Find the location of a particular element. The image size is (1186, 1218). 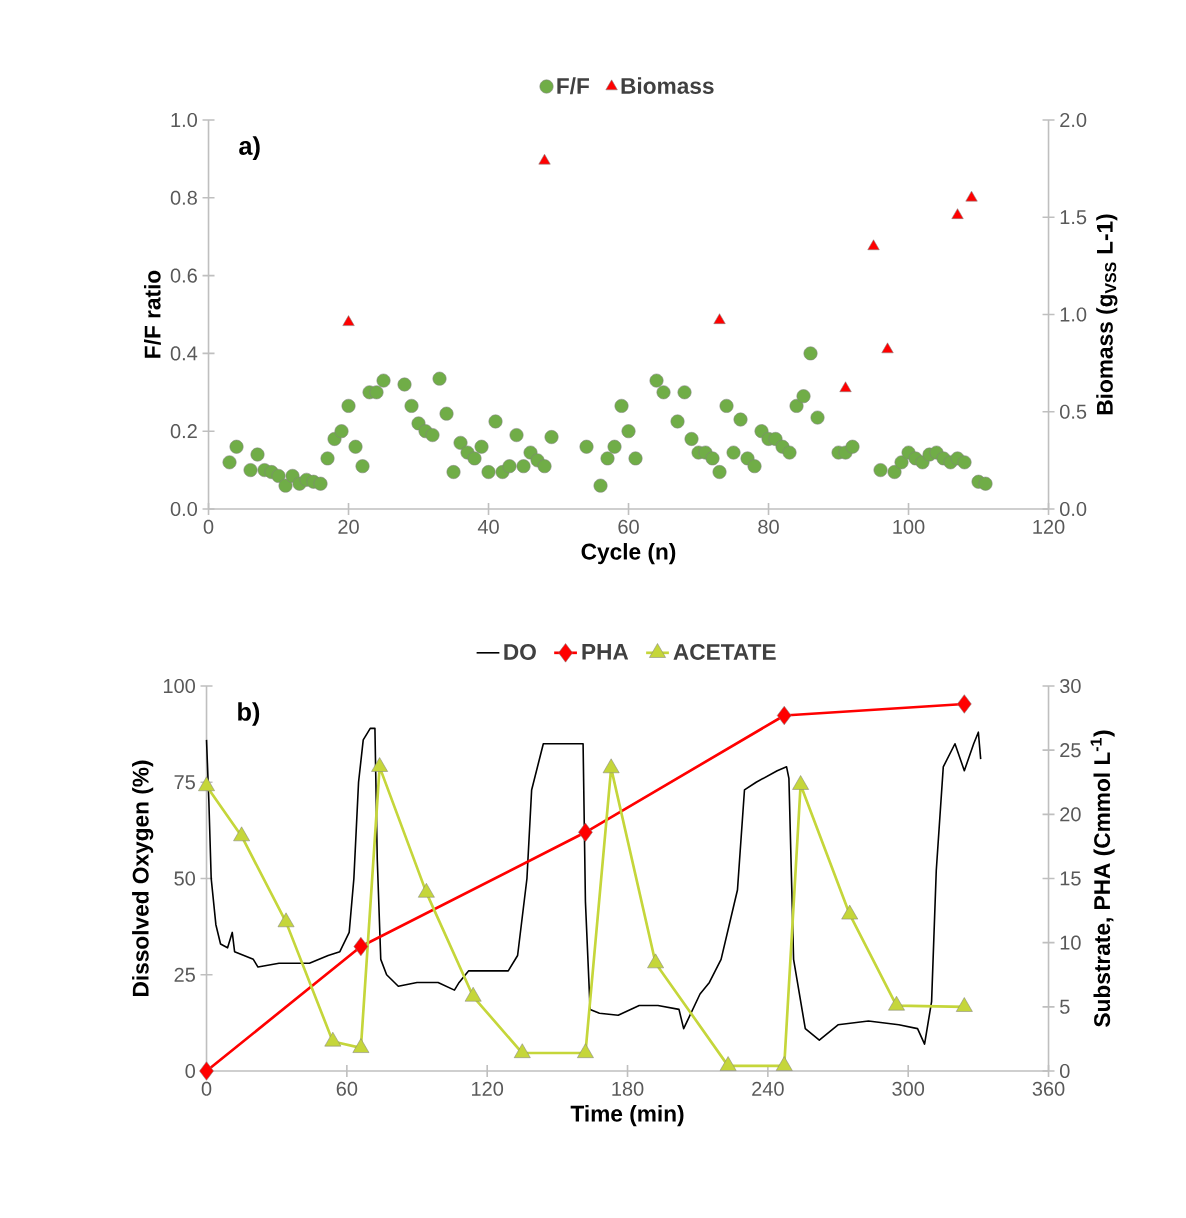

legend-label: PHA is located at coordinates (605, 652).